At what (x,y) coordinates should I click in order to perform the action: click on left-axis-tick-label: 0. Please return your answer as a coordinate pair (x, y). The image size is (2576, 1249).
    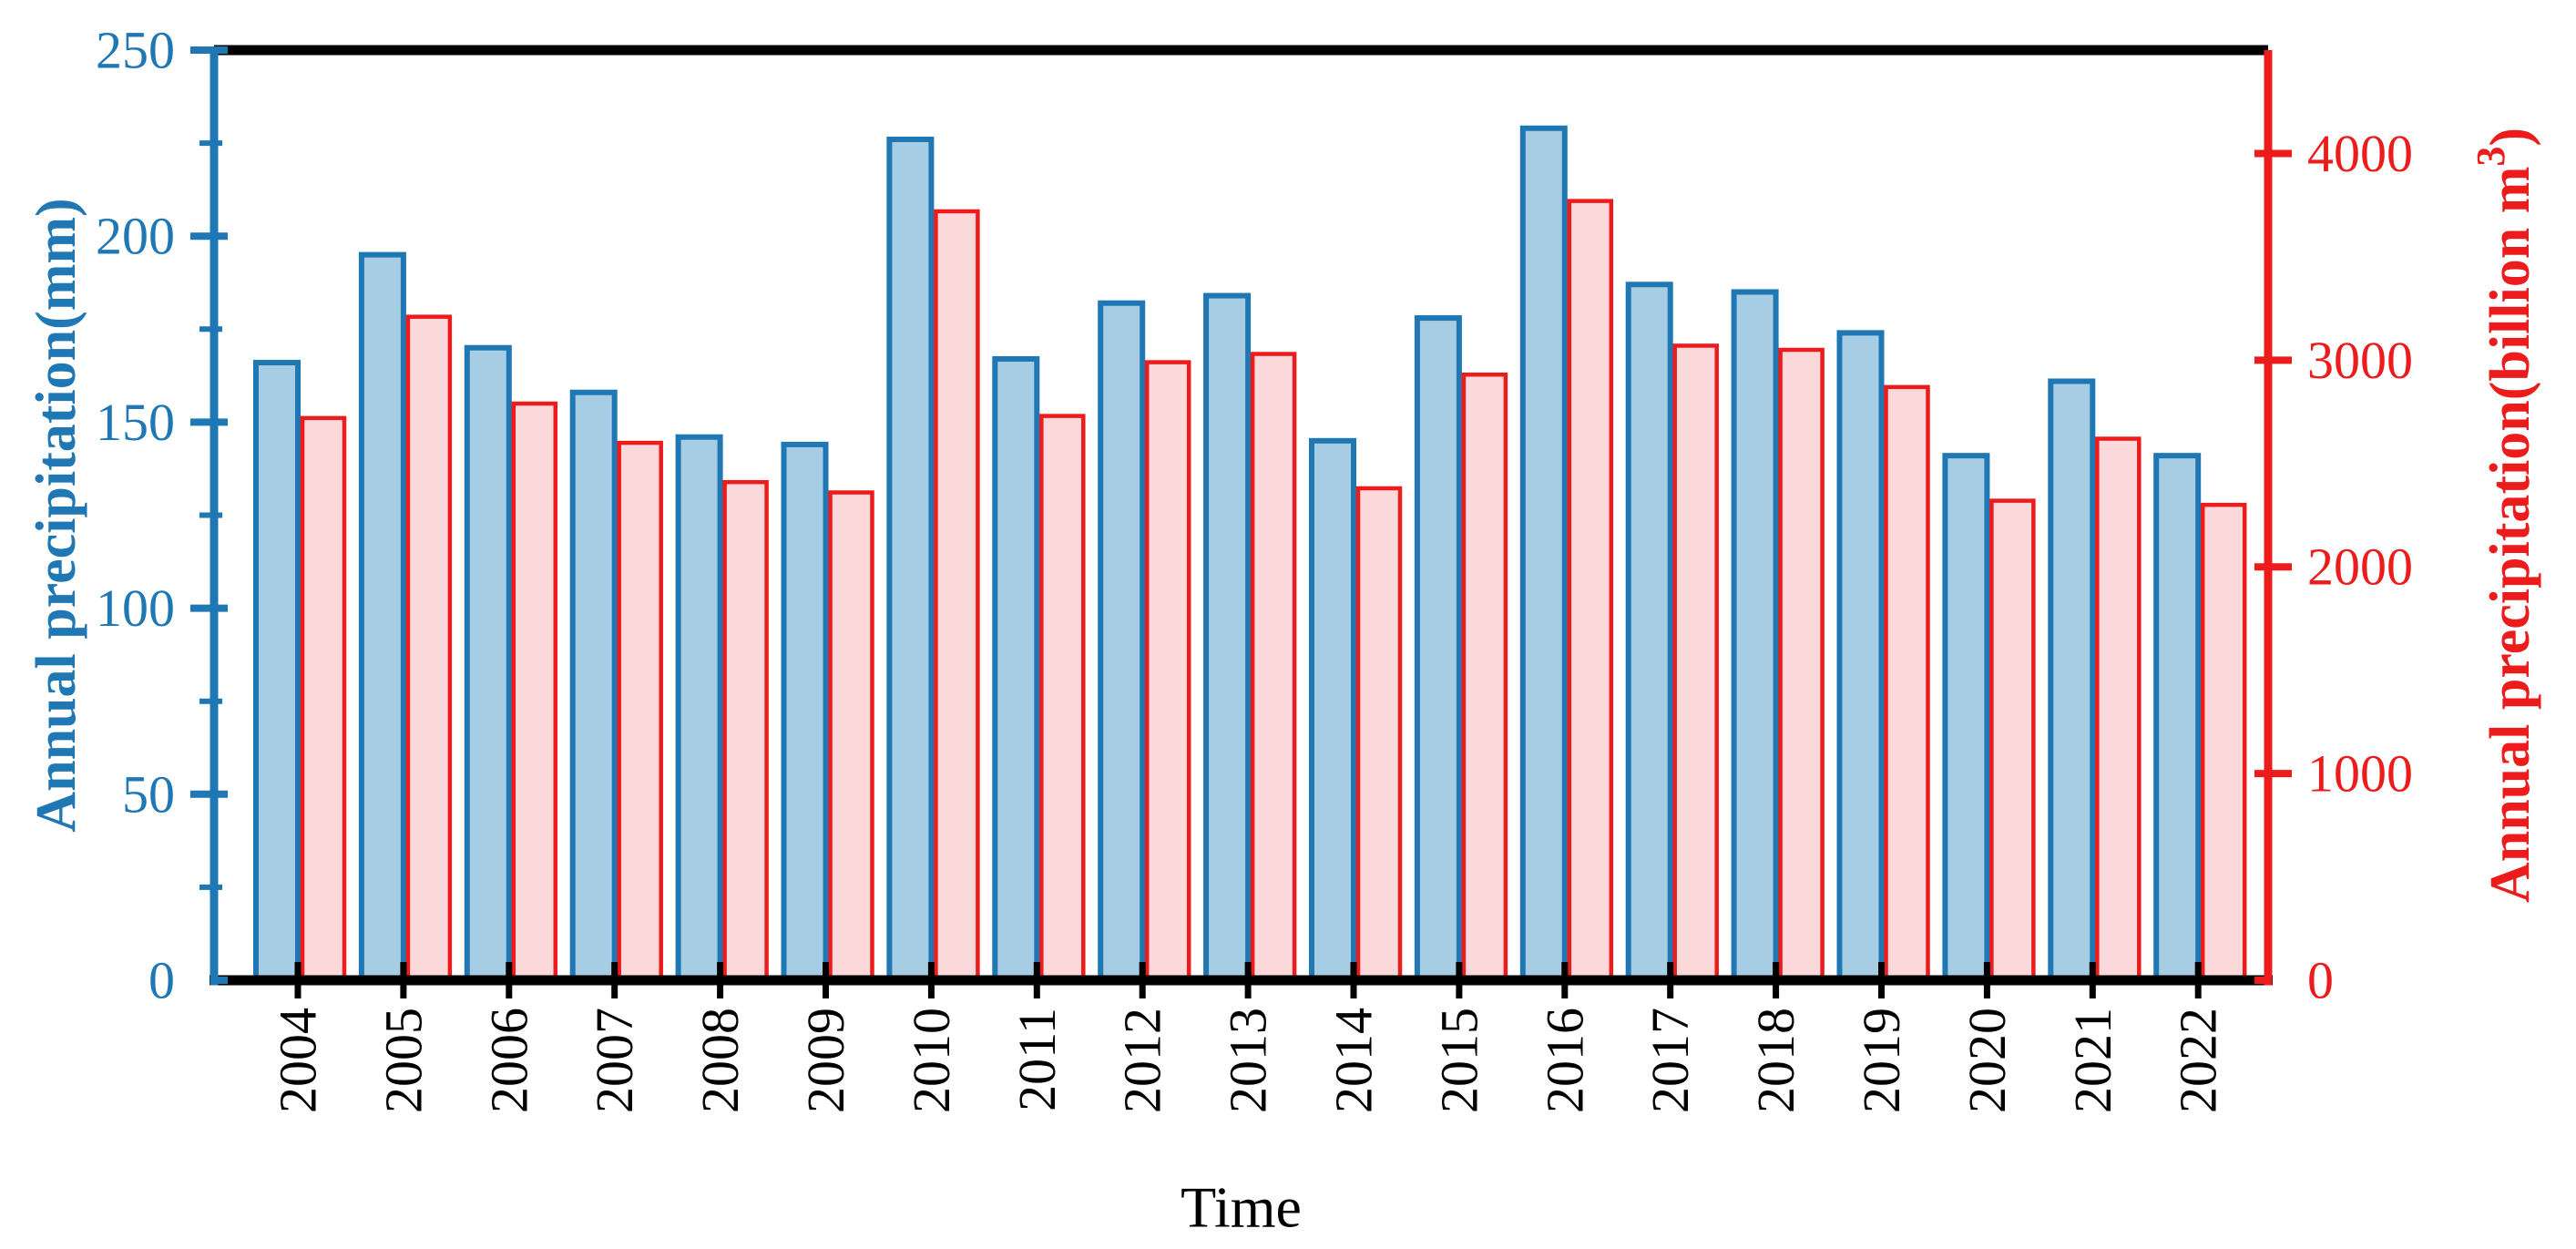
    Looking at the image, I should click on (161, 980).